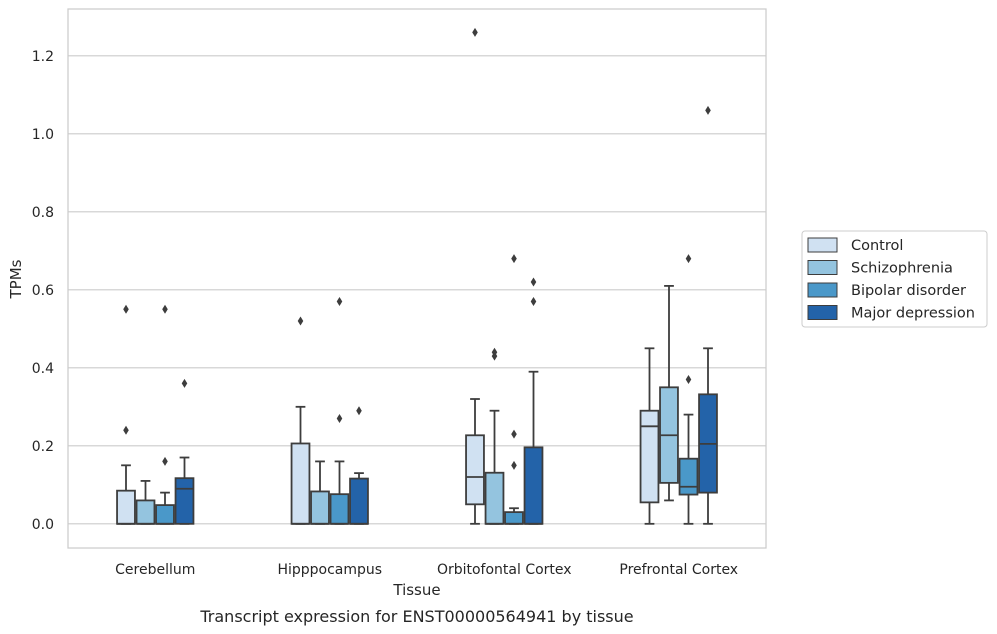 The image size is (997, 634). What do you see at coordinates (43, 369) in the screenshot?
I see `y-tick-label: 0.4` at bounding box center [43, 369].